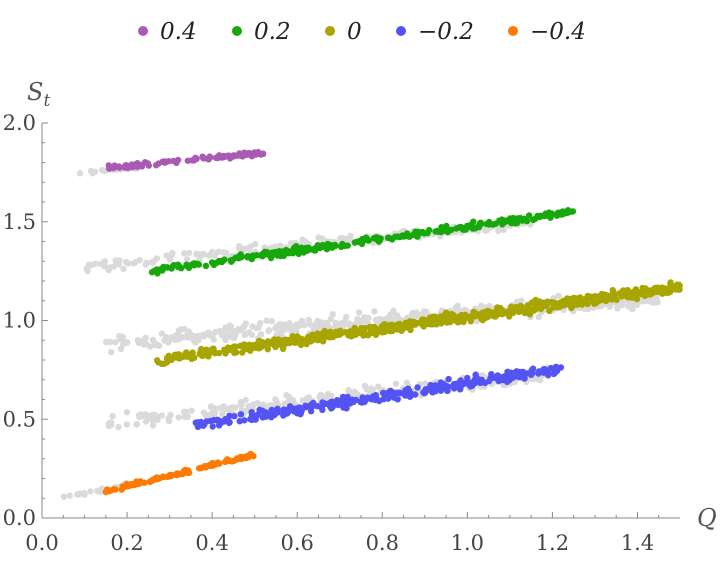  What do you see at coordinates (296, 543) in the screenshot?
I see `x-tick-label: 0.6` at bounding box center [296, 543].